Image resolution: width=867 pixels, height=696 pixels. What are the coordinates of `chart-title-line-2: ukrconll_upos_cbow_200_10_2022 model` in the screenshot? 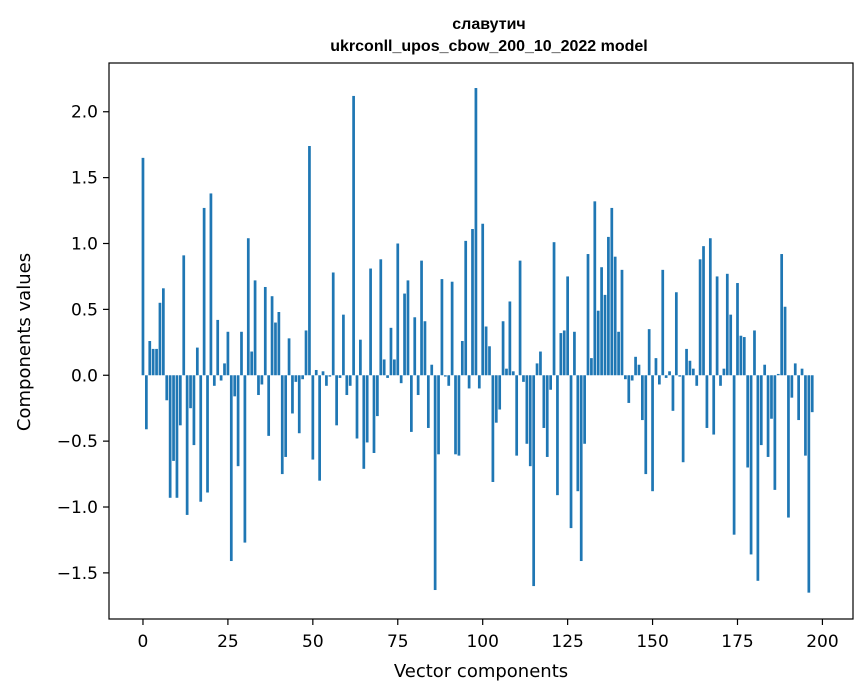 It's located at (488, 46).